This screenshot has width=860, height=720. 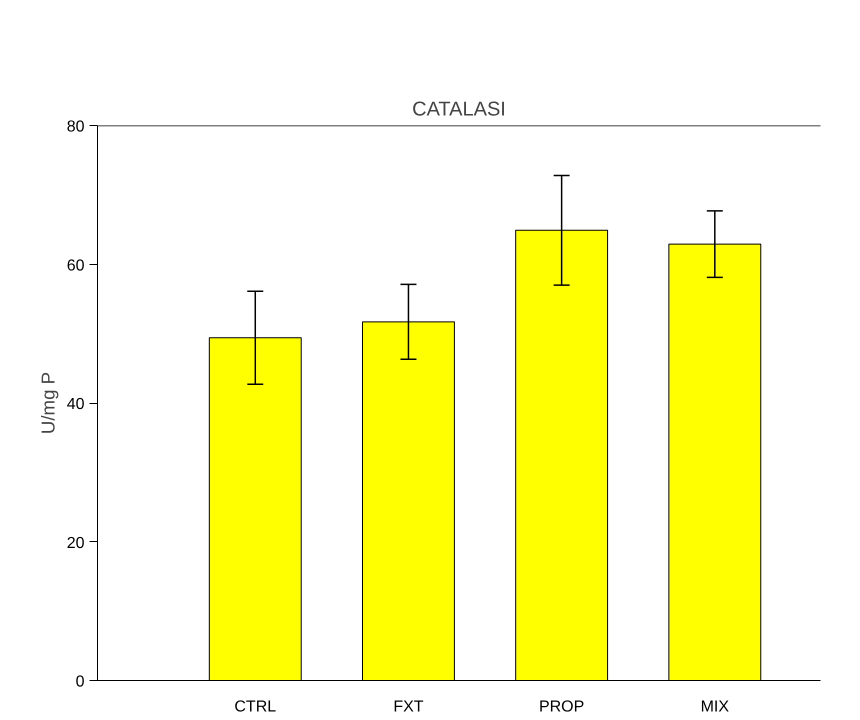 I want to click on y-tick-label: 0, so click(x=80, y=682).